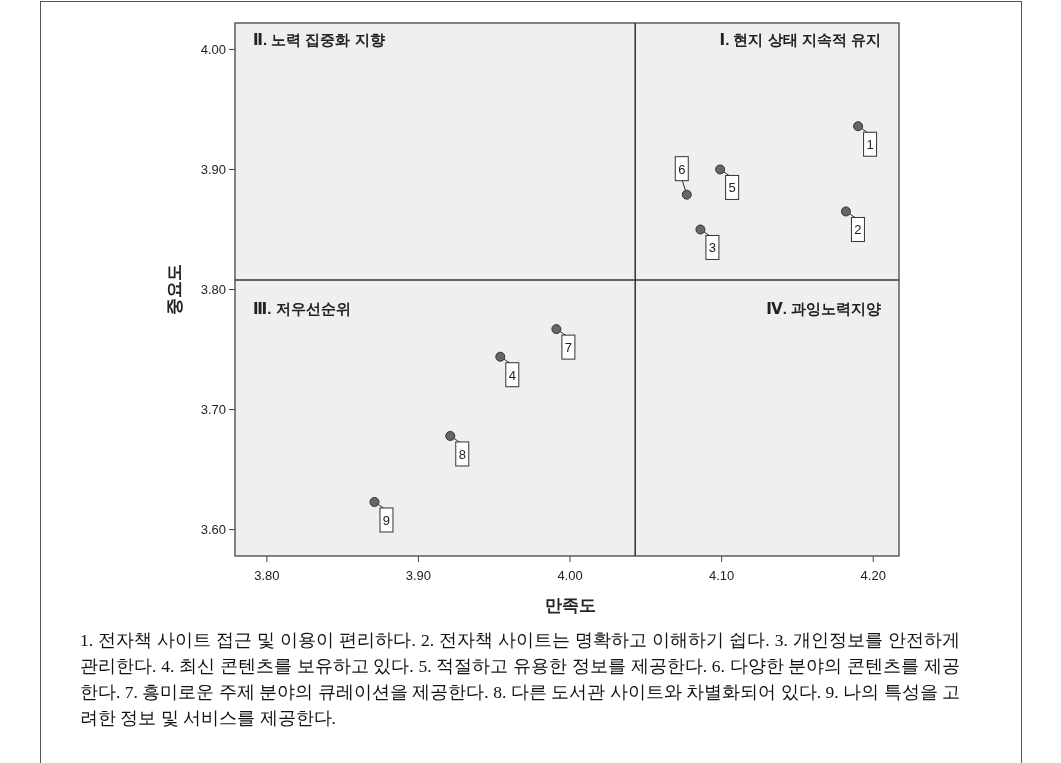 The height and width of the screenshot is (763, 1061). What do you see at coordinates (213, 289) in the screenshot?
I see `y-tick-label: 3.80` at bounding box center [213, 289].